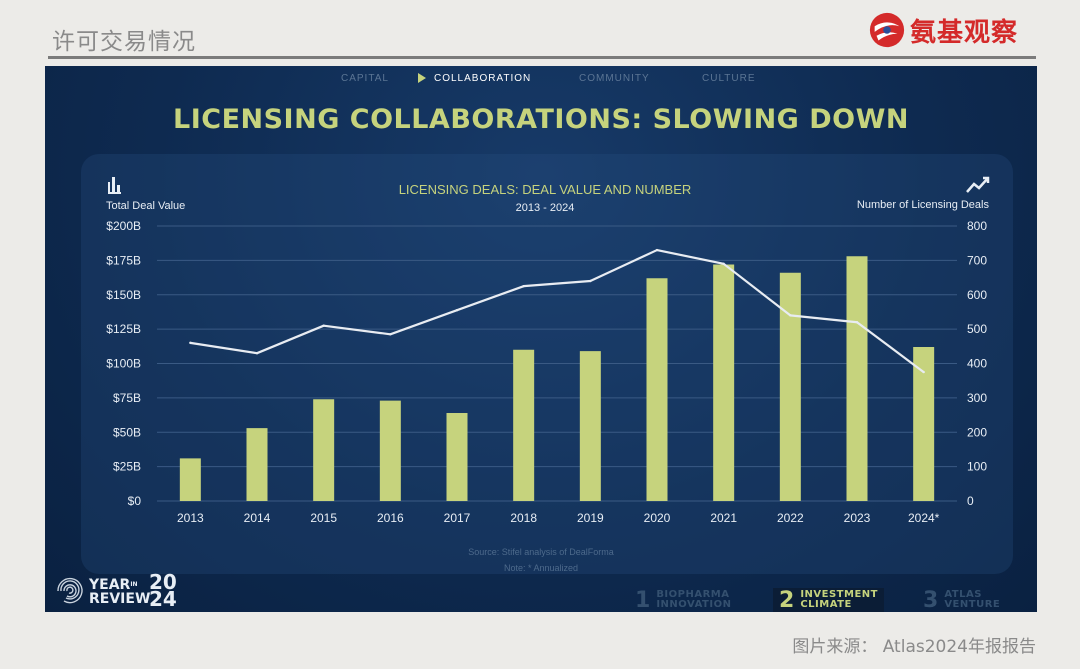 Image resolution: width=1080 pixels, height=669 pixels. I want to click on image-credit: 图片来源： Atlas2024年报报告, so click(914, 647).